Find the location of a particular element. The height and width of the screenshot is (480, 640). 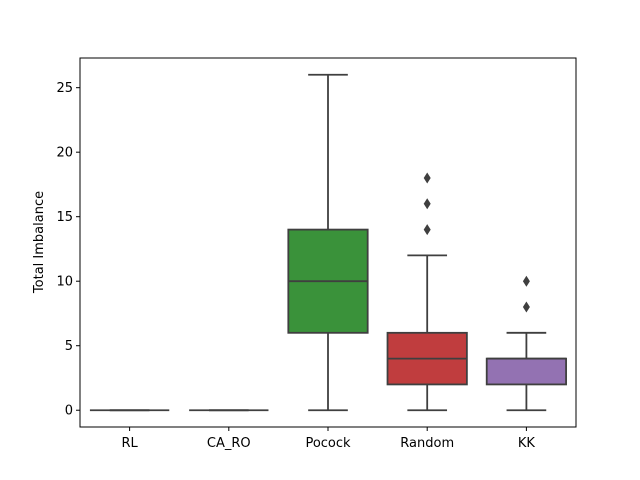

box-group-random is located at coordinates (427, 292).